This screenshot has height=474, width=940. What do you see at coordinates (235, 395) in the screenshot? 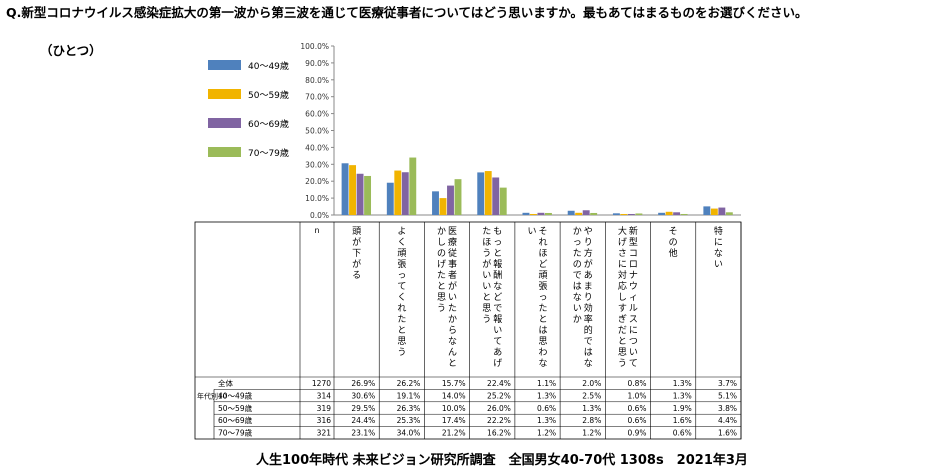
I see `table-row-label: 40〜49歳` at bounding box center [235, 395].